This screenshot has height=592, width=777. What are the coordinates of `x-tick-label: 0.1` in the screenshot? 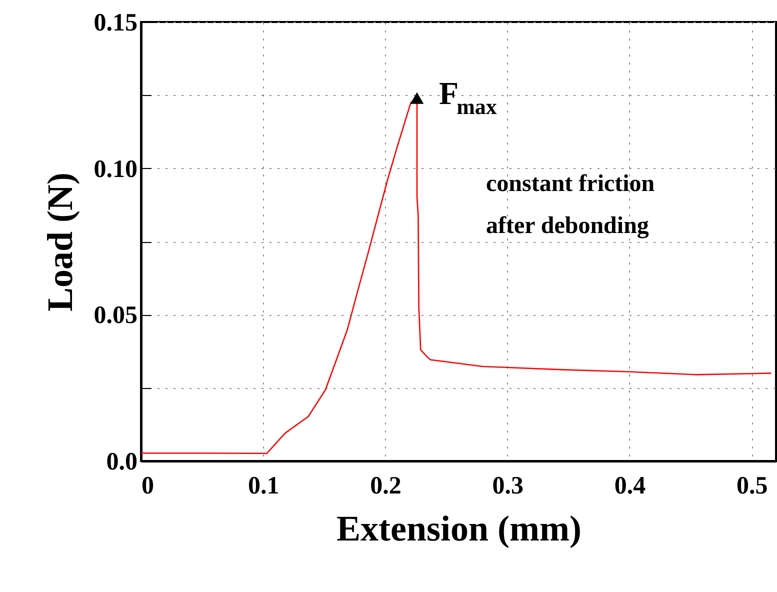 It's located at (264, 486).